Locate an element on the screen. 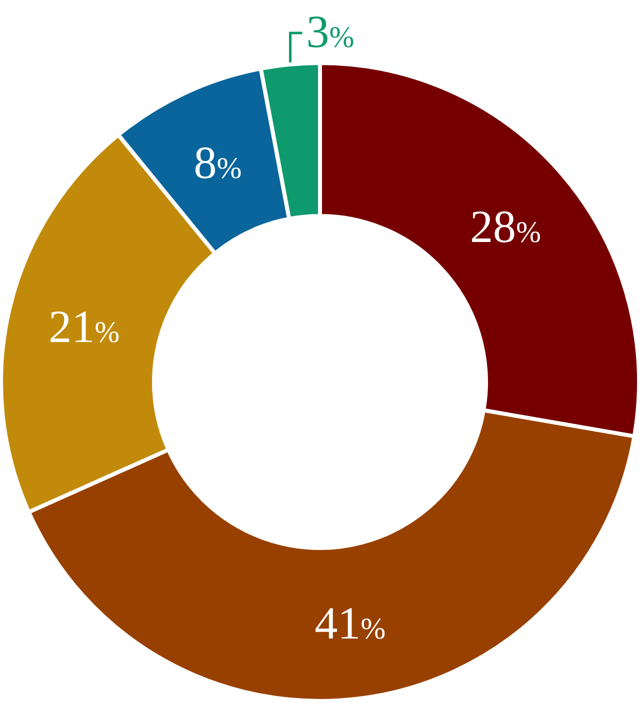  data-label: 8% is located at coordinates (218, 162).